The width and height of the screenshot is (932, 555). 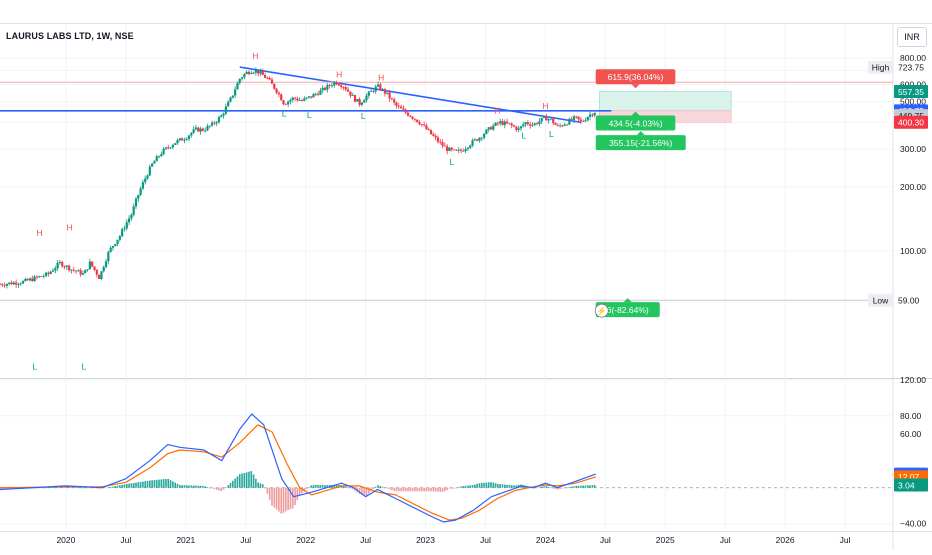 I want to click on low-marker: L, so click(x=284, y=113).